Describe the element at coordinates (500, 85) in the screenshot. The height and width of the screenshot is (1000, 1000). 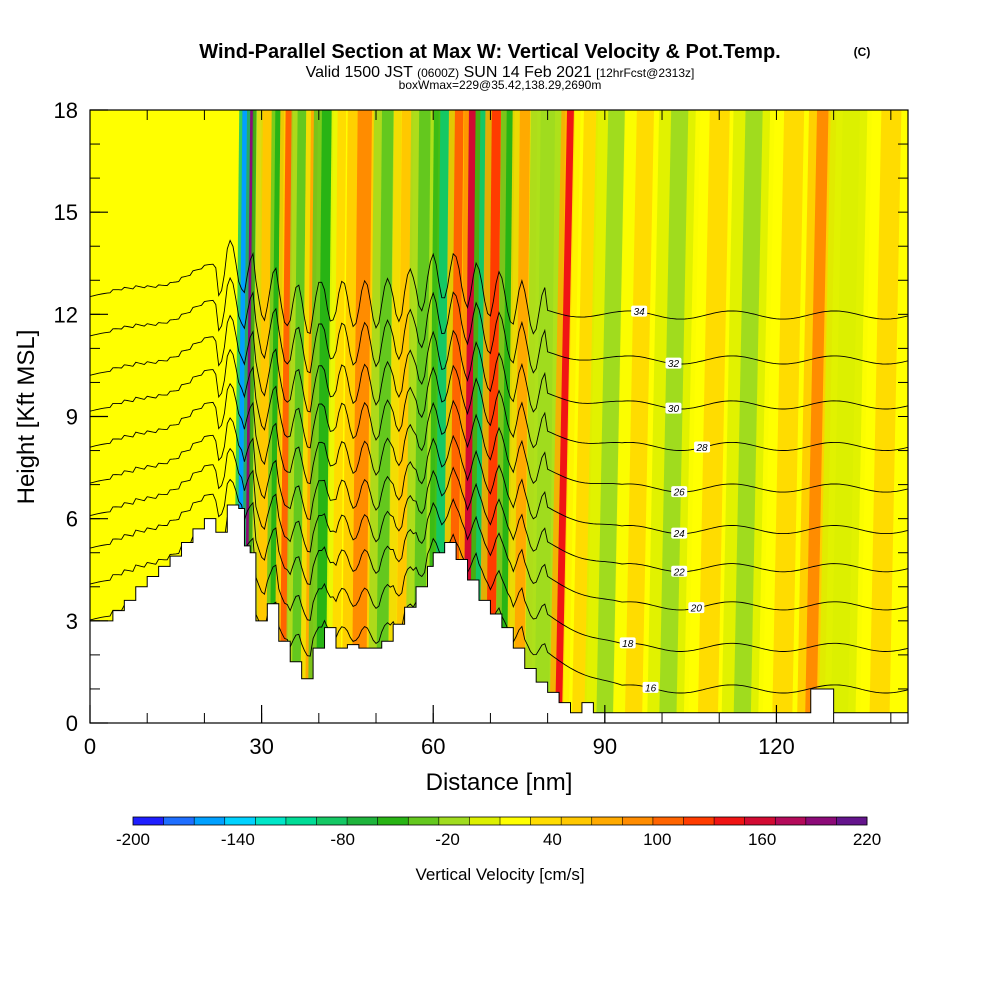
I see `box-info: boxWmax=229@35.42,138.29,2690m` at that location.